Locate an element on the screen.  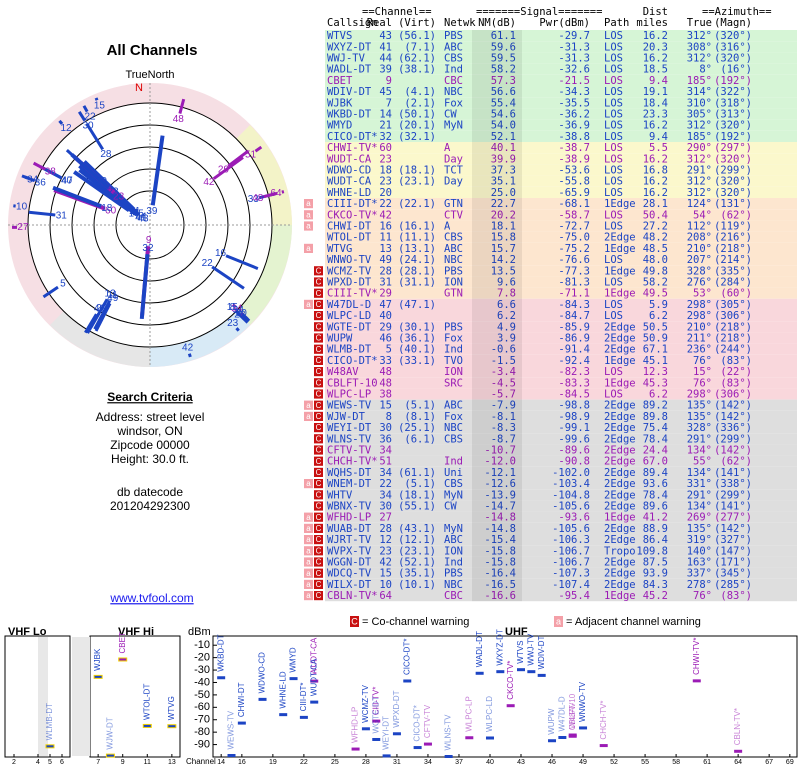
signal-label: WADL-DT is located at coordinates (479, 649).